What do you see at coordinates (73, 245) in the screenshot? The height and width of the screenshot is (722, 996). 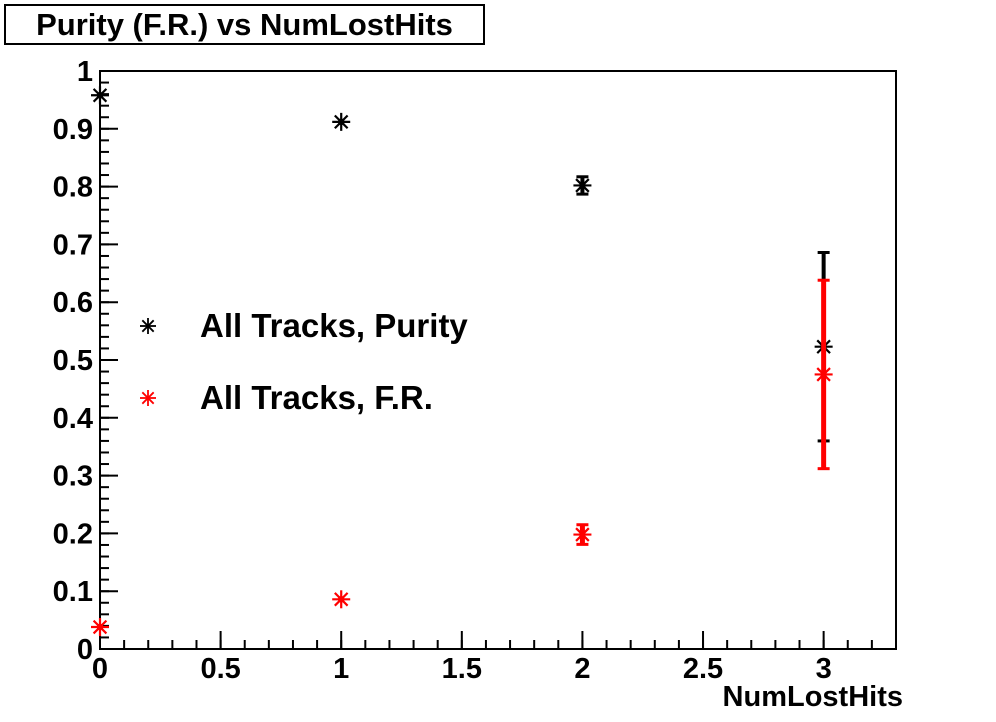 I see `y-tick-label: 0.7` at bounding box center [73, 245].